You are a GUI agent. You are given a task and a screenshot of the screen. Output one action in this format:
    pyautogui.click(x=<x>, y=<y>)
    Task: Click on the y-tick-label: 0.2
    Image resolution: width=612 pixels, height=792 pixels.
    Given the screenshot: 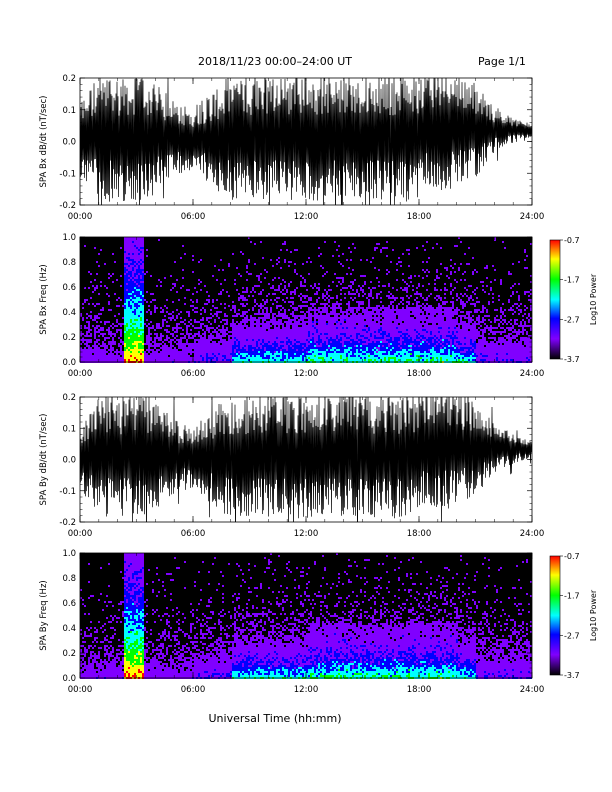 What is the action you would take?
    pyautogui.click(x=69, y=79)
    